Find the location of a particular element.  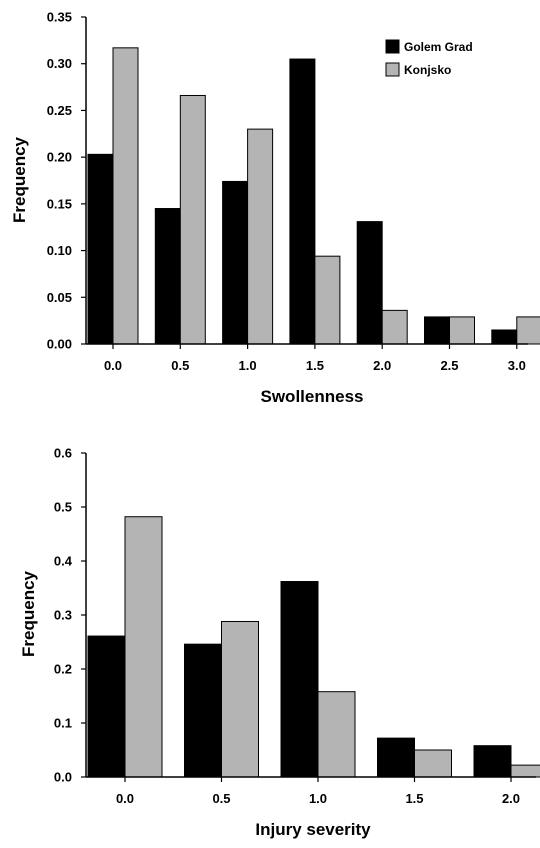

y-tick-label: 0.30 is located at coordinates (59, 63).